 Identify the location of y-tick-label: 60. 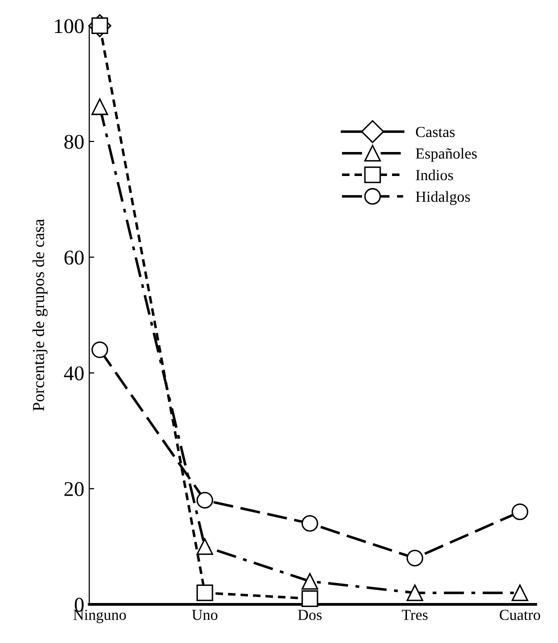
(74, 257).